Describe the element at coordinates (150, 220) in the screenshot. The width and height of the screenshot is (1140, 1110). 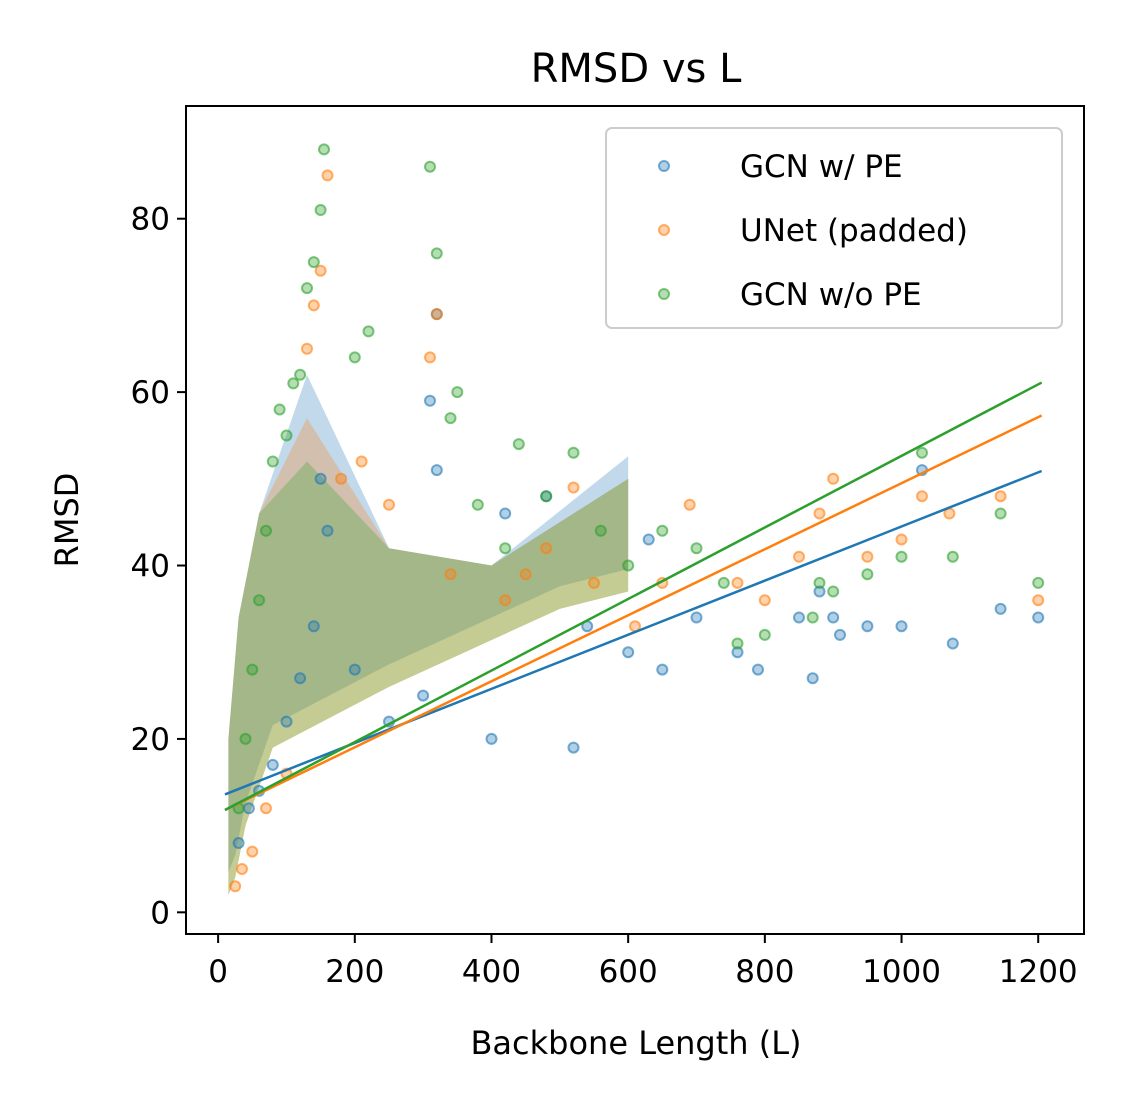
I see `y-tick-label: 80` at that location.